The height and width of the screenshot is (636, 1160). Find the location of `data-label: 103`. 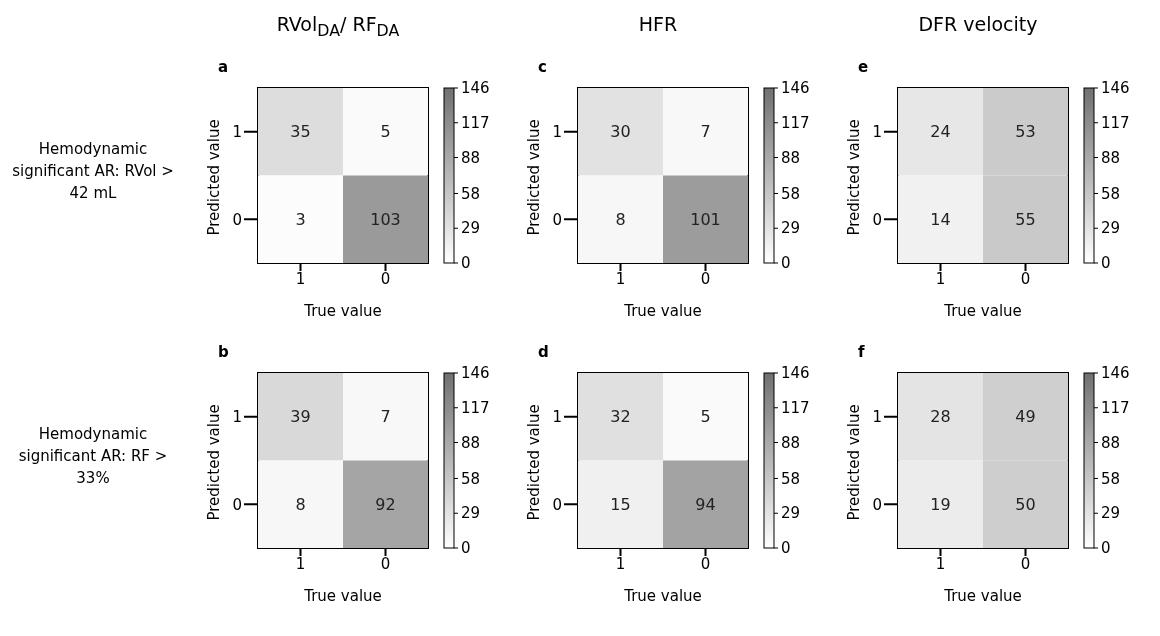

data-label: 103 is located at coordinates (385, 219).